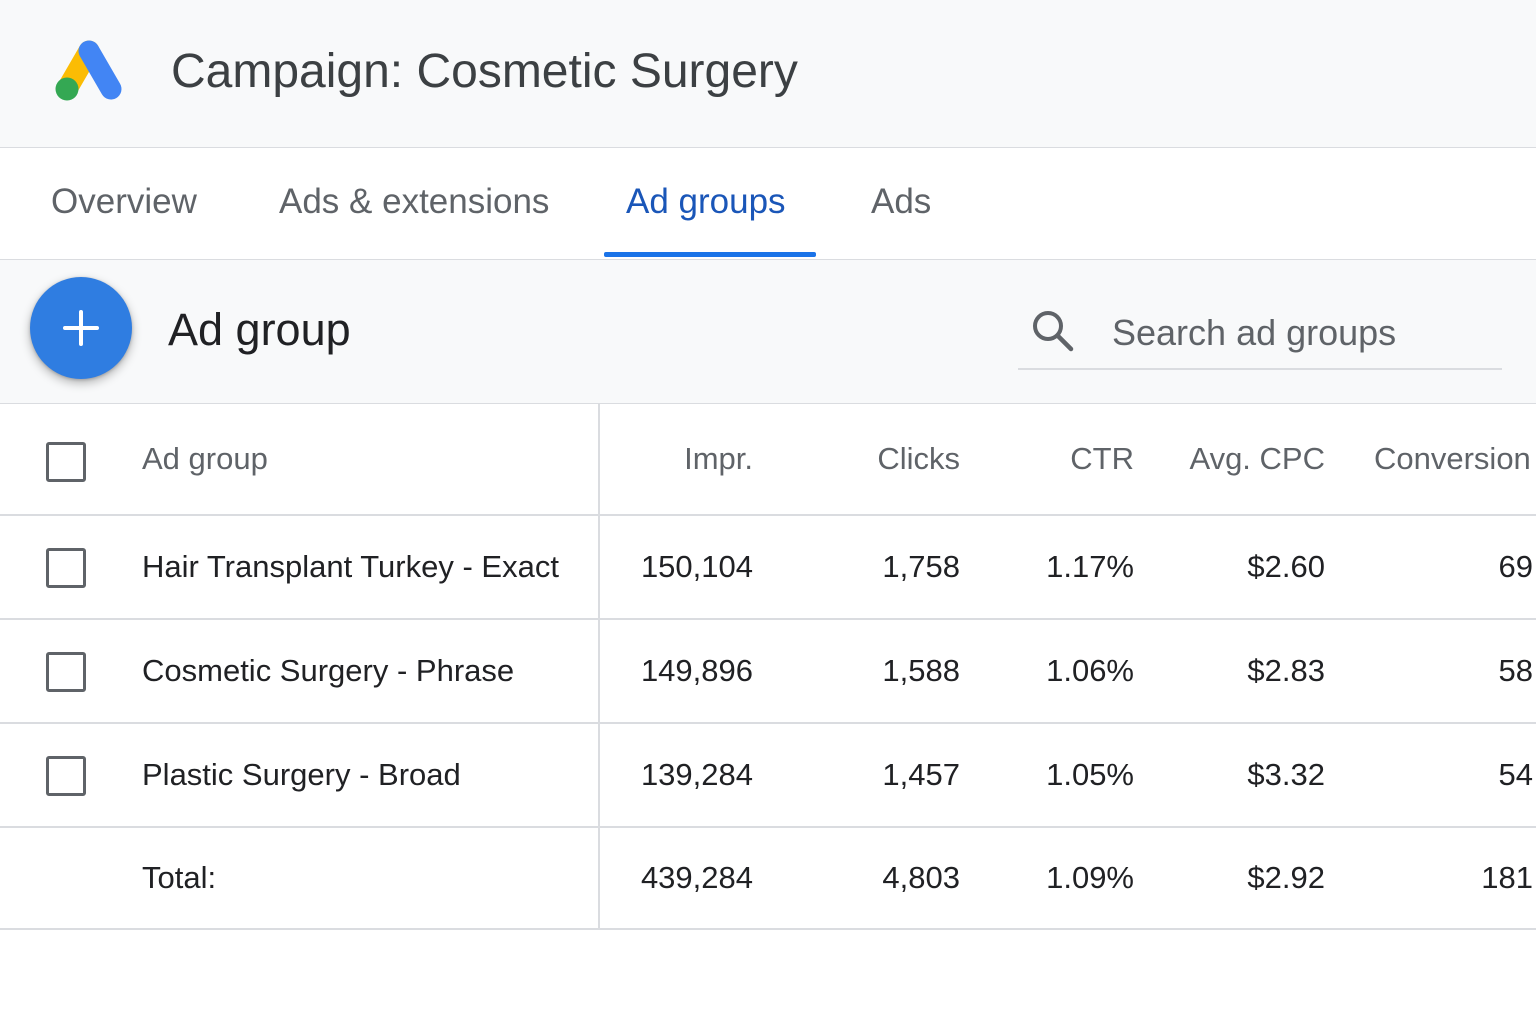 The height and width of the screenshot is (1024, 1536). I want to click on ad-group-name-link: Hair Transplant Turkey - Exact, so click(350, 566).